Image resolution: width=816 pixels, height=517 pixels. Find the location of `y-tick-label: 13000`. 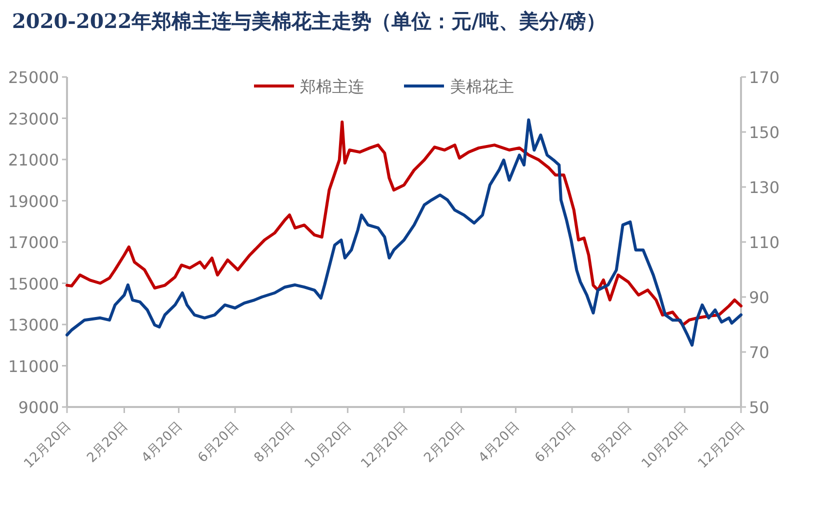

y-tick-label: 13000 is located at coordinates (33, 325).